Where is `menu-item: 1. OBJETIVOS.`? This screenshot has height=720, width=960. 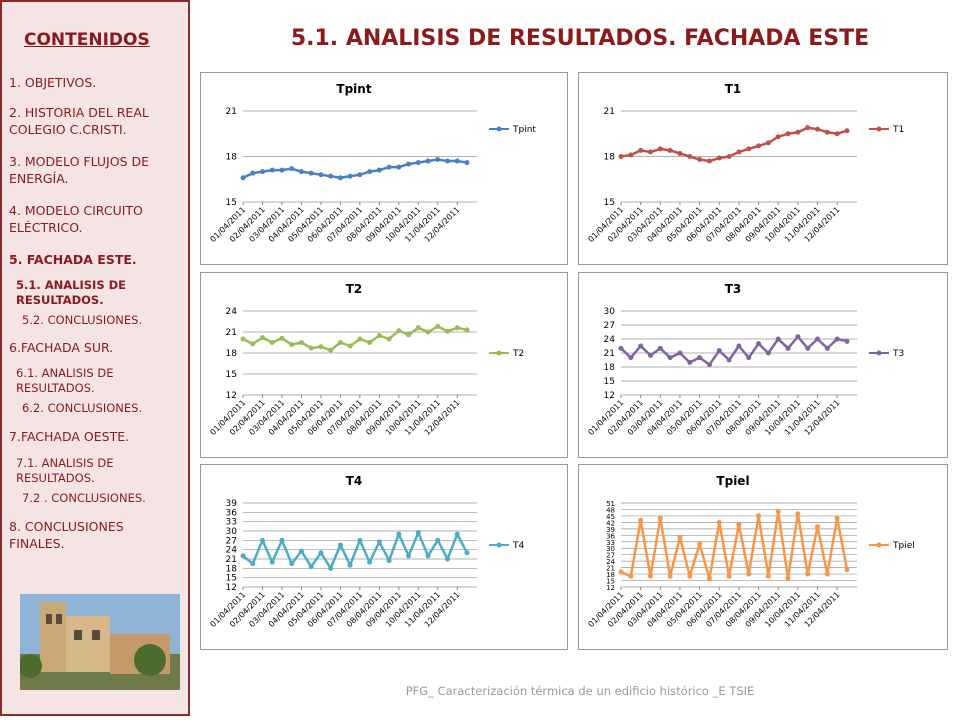
menu-item: 1. OBJETIVOS. is located at coordinates (53, 82).